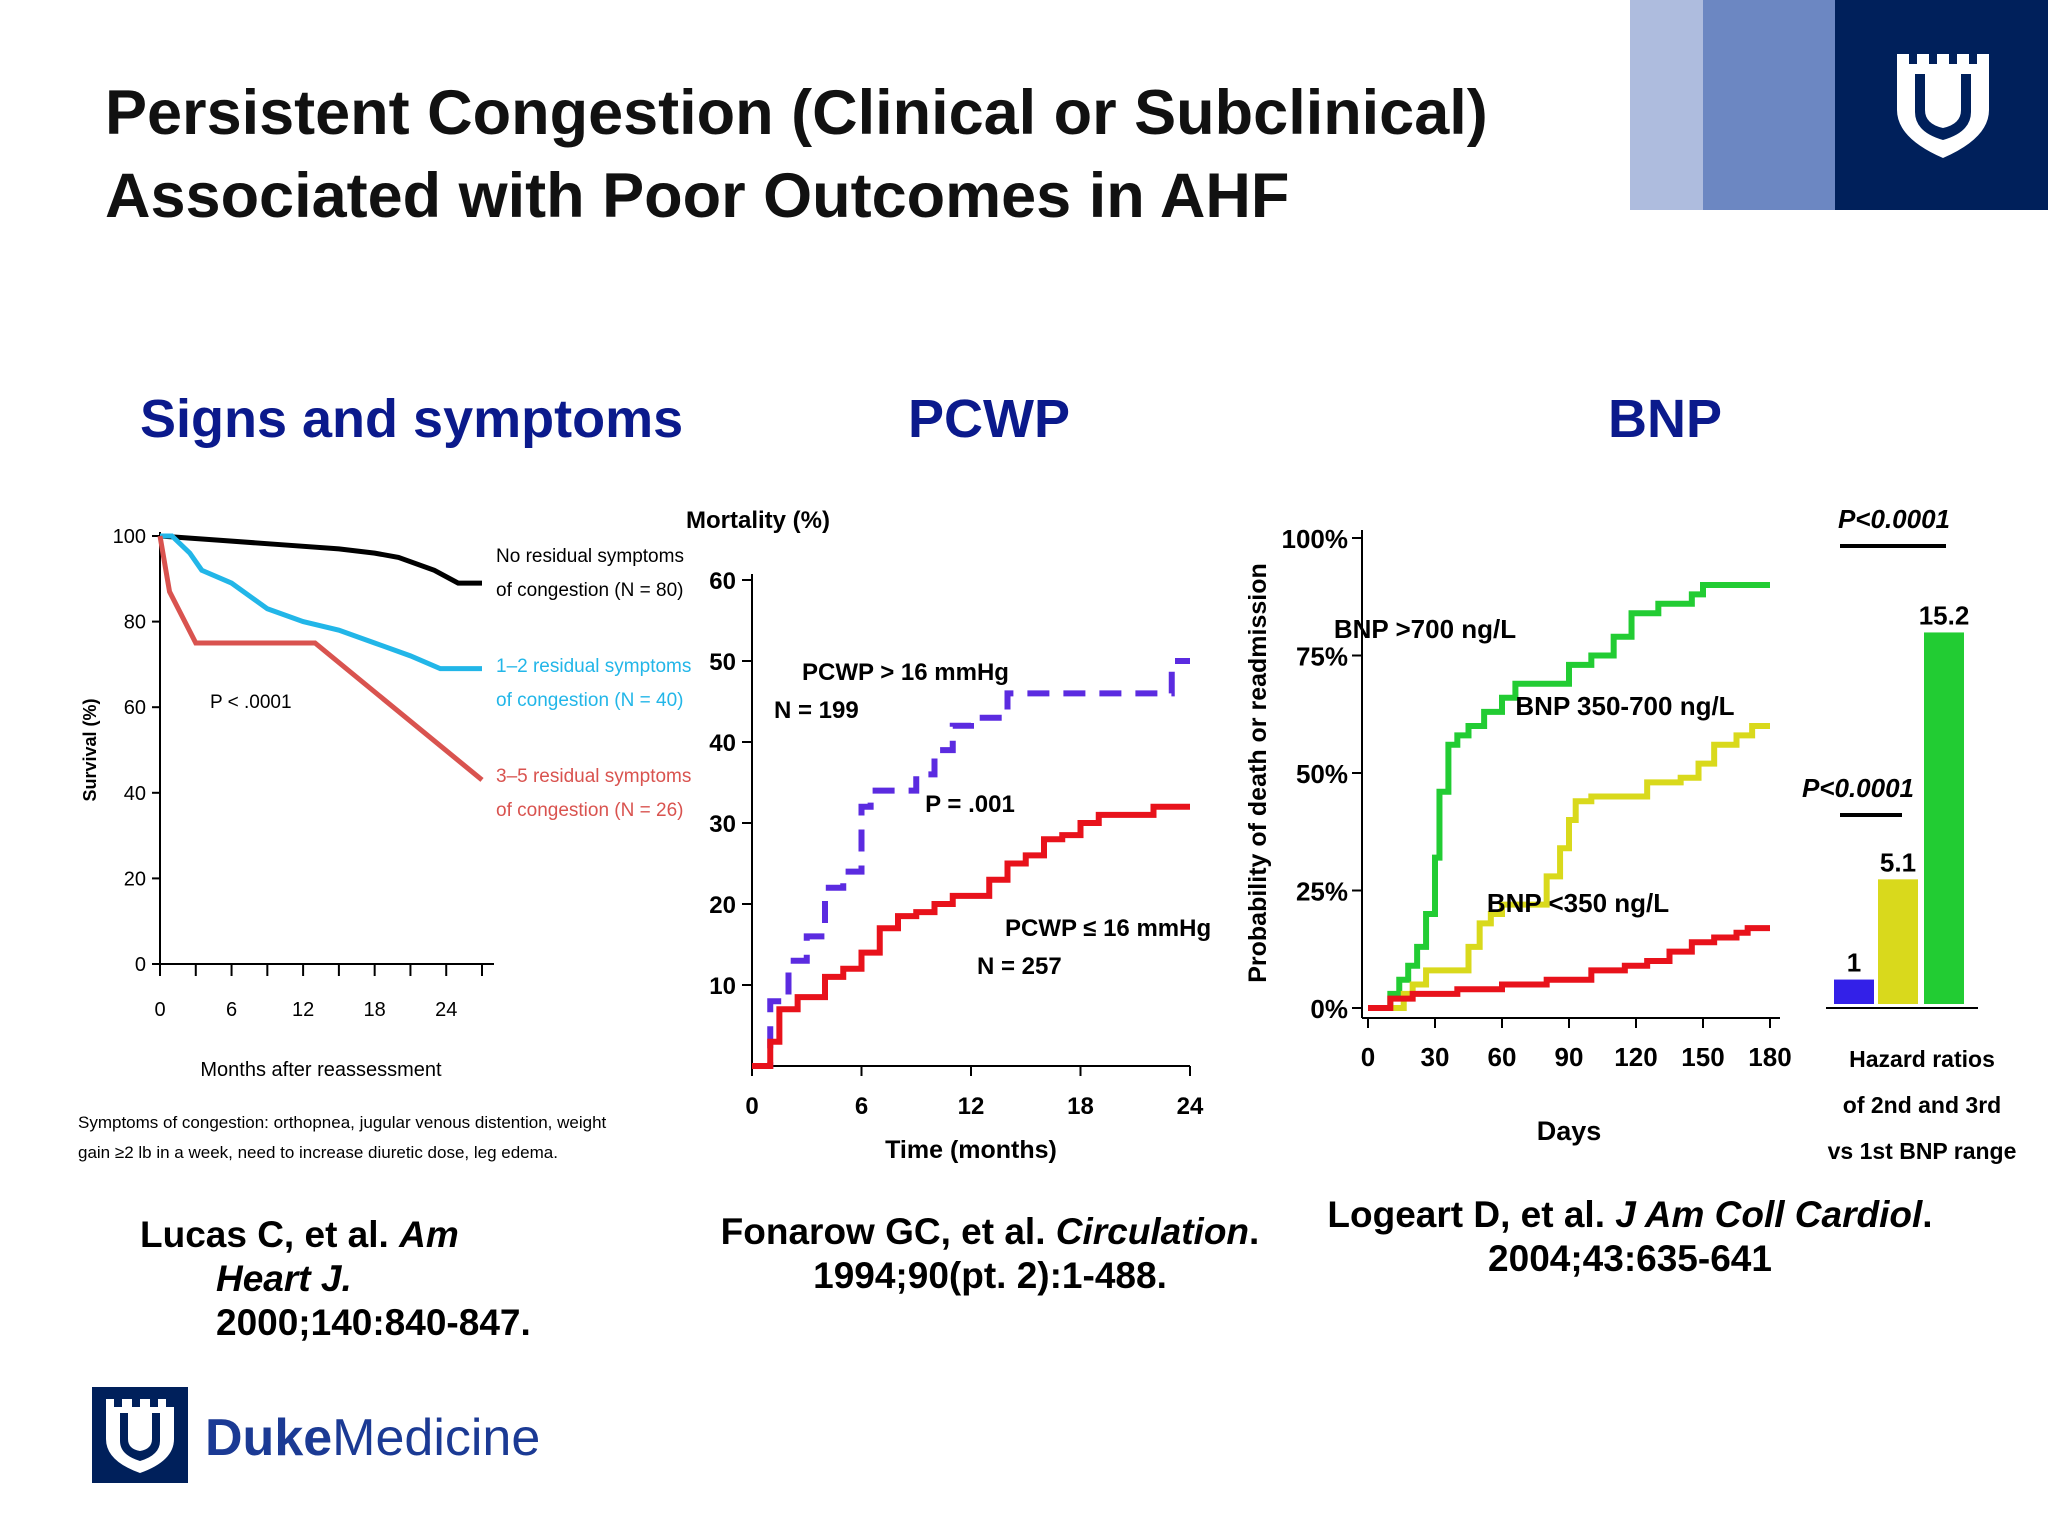 This screenshot has width=2048, height=1536. Describe the element at coordinates (1666, 105) in the screenshot. I see `header-stripe-light` at that location.